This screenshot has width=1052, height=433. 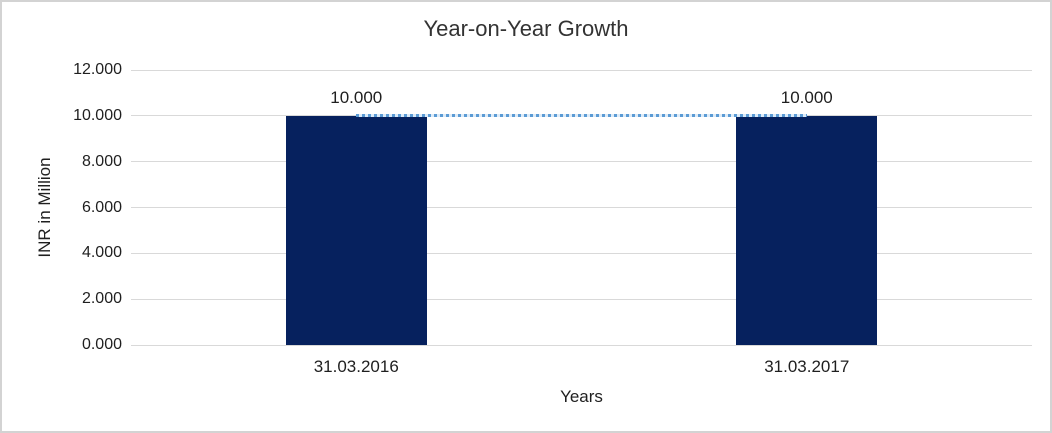 What do you see at coordinates (807, 366) in the screenshot?
I see `x-tick-label: 31.03.2017` at bounding box center [807, 366].